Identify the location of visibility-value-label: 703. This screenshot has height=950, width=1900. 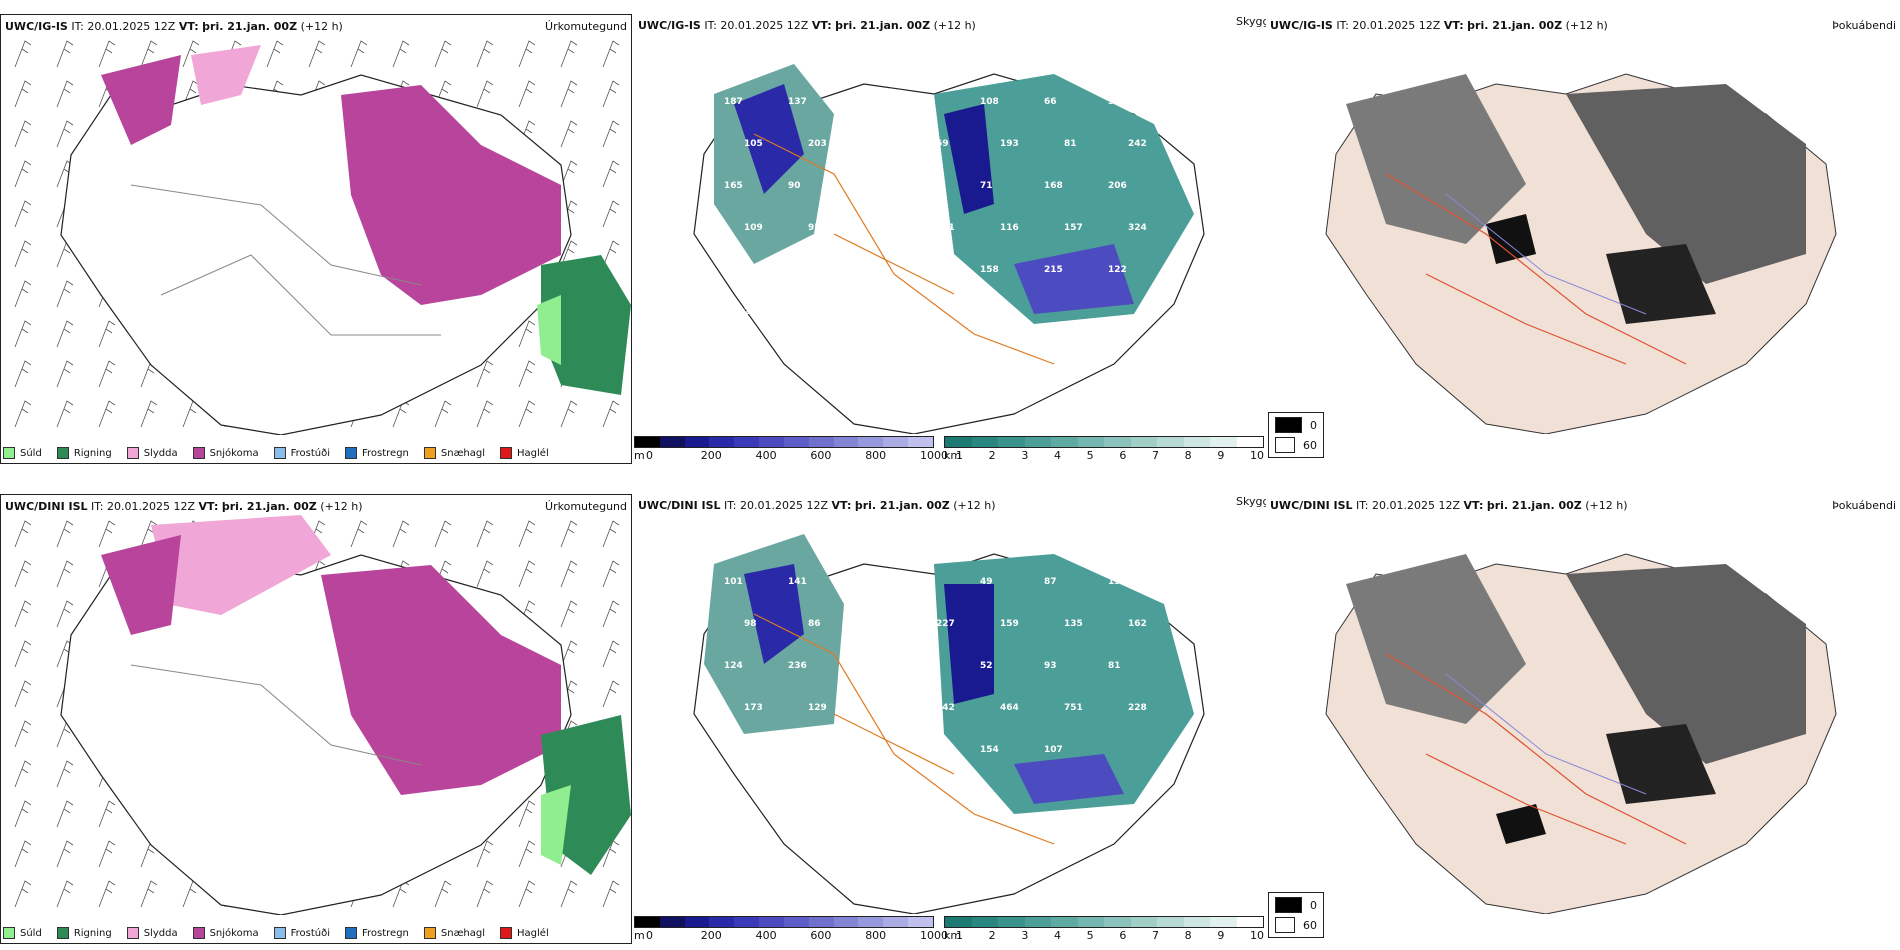
(733, 270).